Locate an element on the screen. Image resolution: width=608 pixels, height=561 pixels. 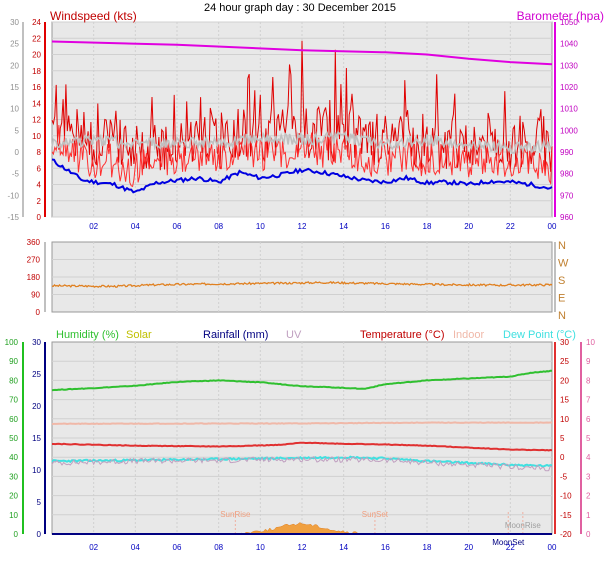
rain-tick-label: 20 is located at coordinates (36, 406).